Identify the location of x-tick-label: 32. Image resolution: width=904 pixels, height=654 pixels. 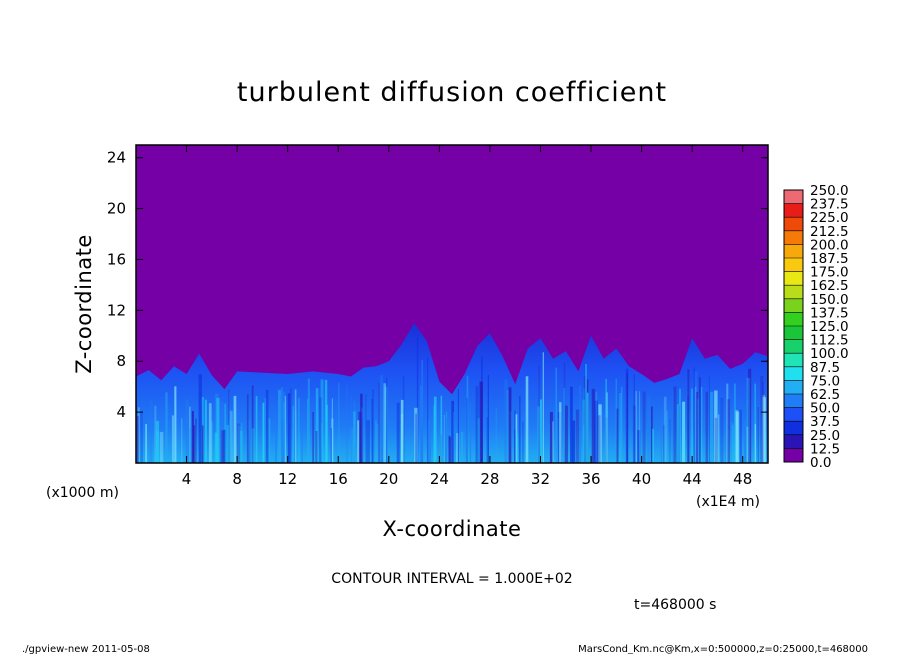
(540, 479).